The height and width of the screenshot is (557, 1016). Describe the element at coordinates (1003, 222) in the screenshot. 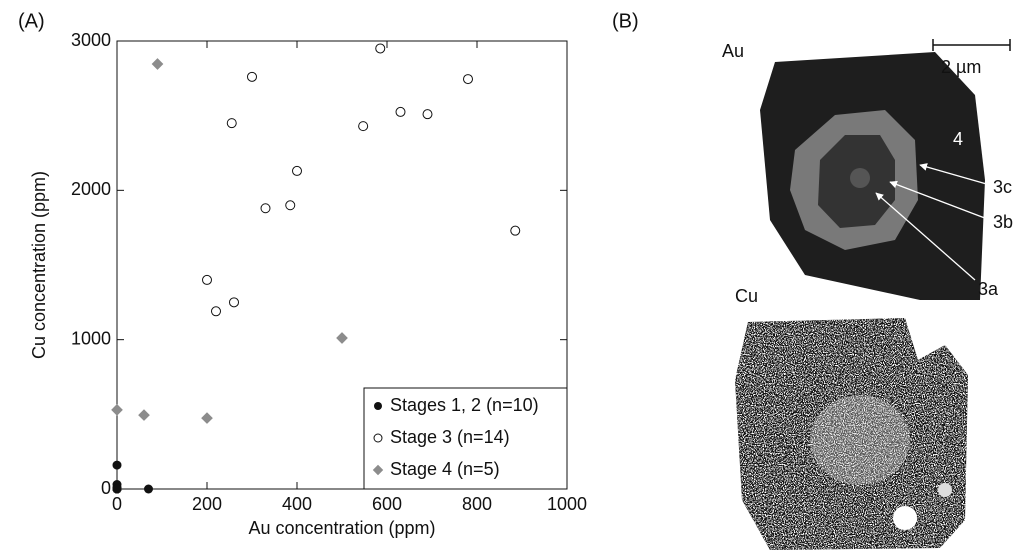

I see `zone-label: 3b` at that location.